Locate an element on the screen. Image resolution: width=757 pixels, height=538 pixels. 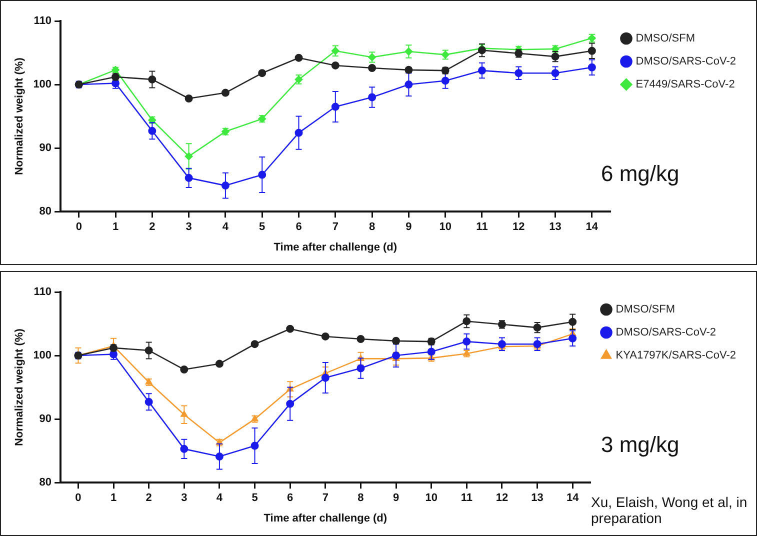
annotation: 6 mg/kg is located at coordinates (640, 174).